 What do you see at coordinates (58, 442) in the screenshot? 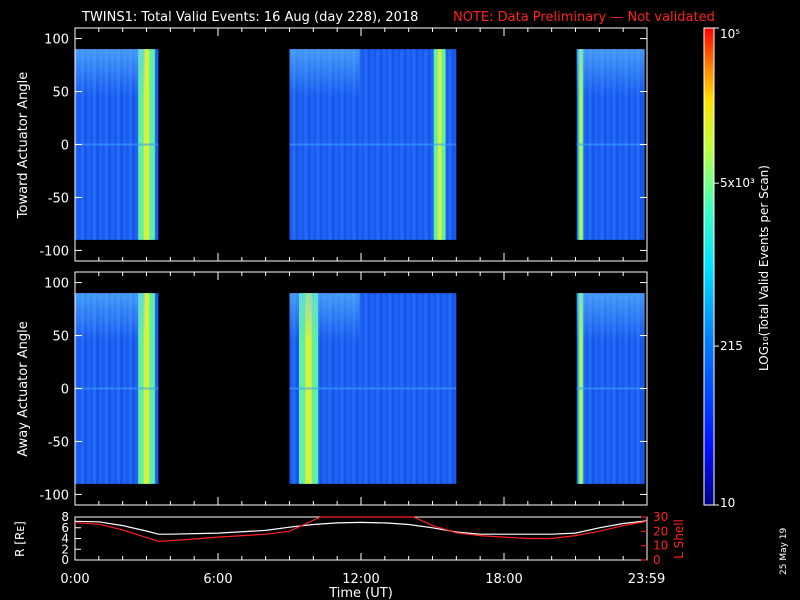
I see `away-ytick-label: -50` at bounding box center [58, 442].